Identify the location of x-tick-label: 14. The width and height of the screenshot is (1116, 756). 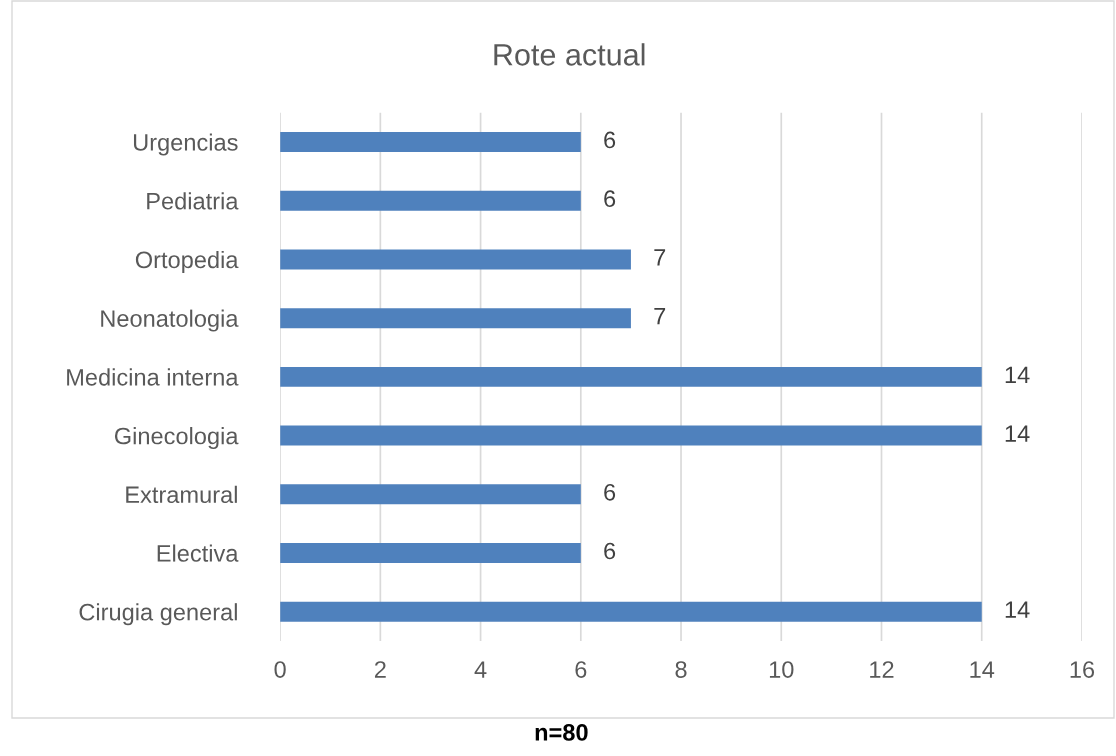
(982, 669).